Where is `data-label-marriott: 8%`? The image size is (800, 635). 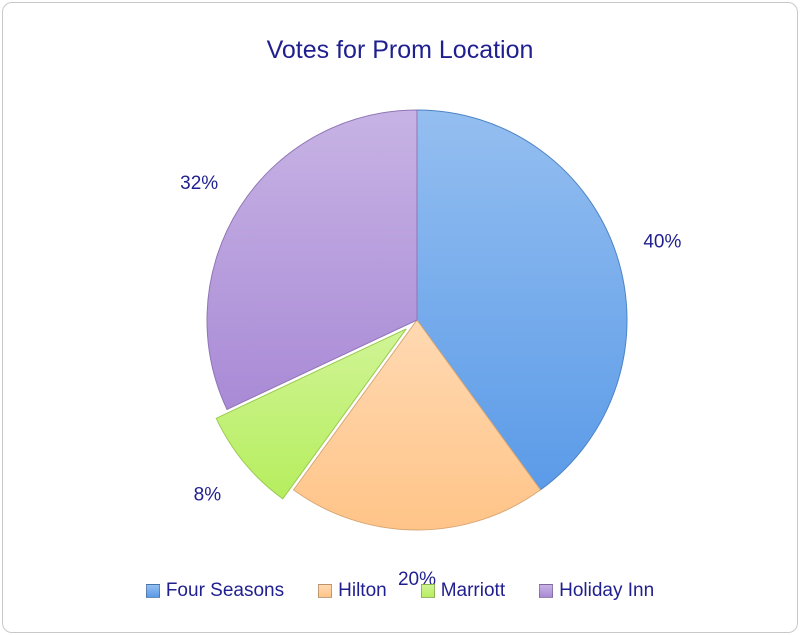 data-label-marriott: 8% is located at coordinates (208, 494).